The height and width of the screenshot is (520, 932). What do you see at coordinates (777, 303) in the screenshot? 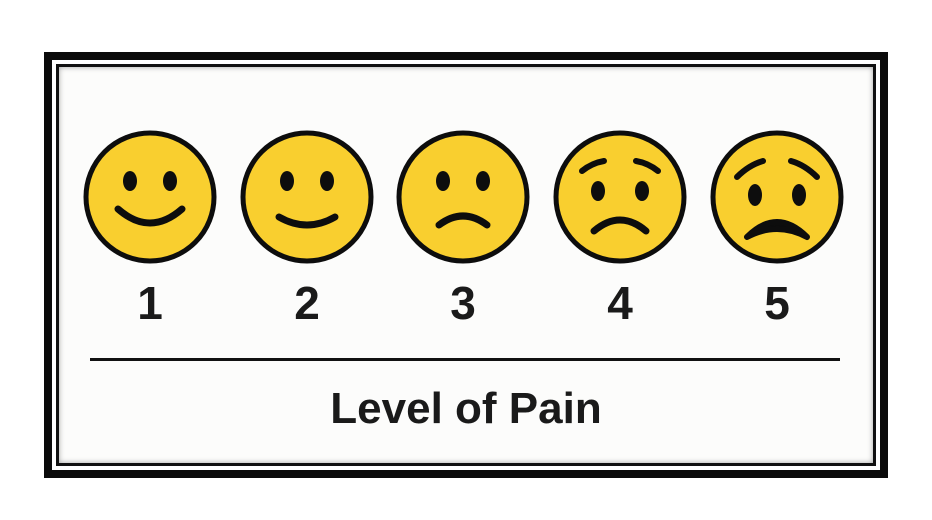
I see `level-label-5: 5` at bounding box center [777, 303].